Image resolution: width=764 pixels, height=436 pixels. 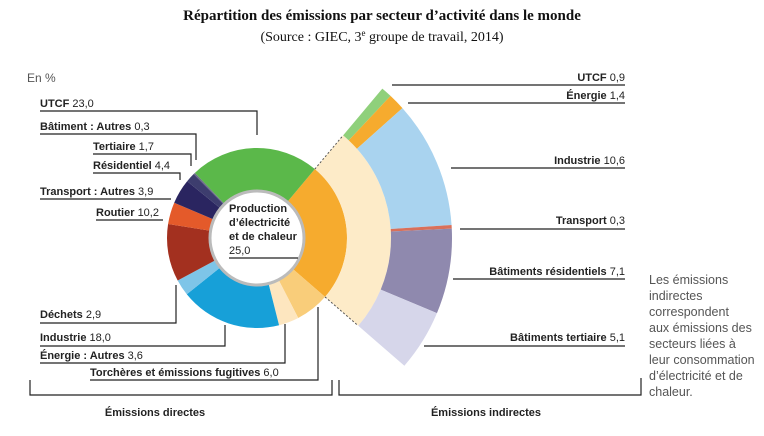 What do you see at coordinates (258, 209) in the screenshot?
I see `svg-text: Production` at bounding box center [258, 209].